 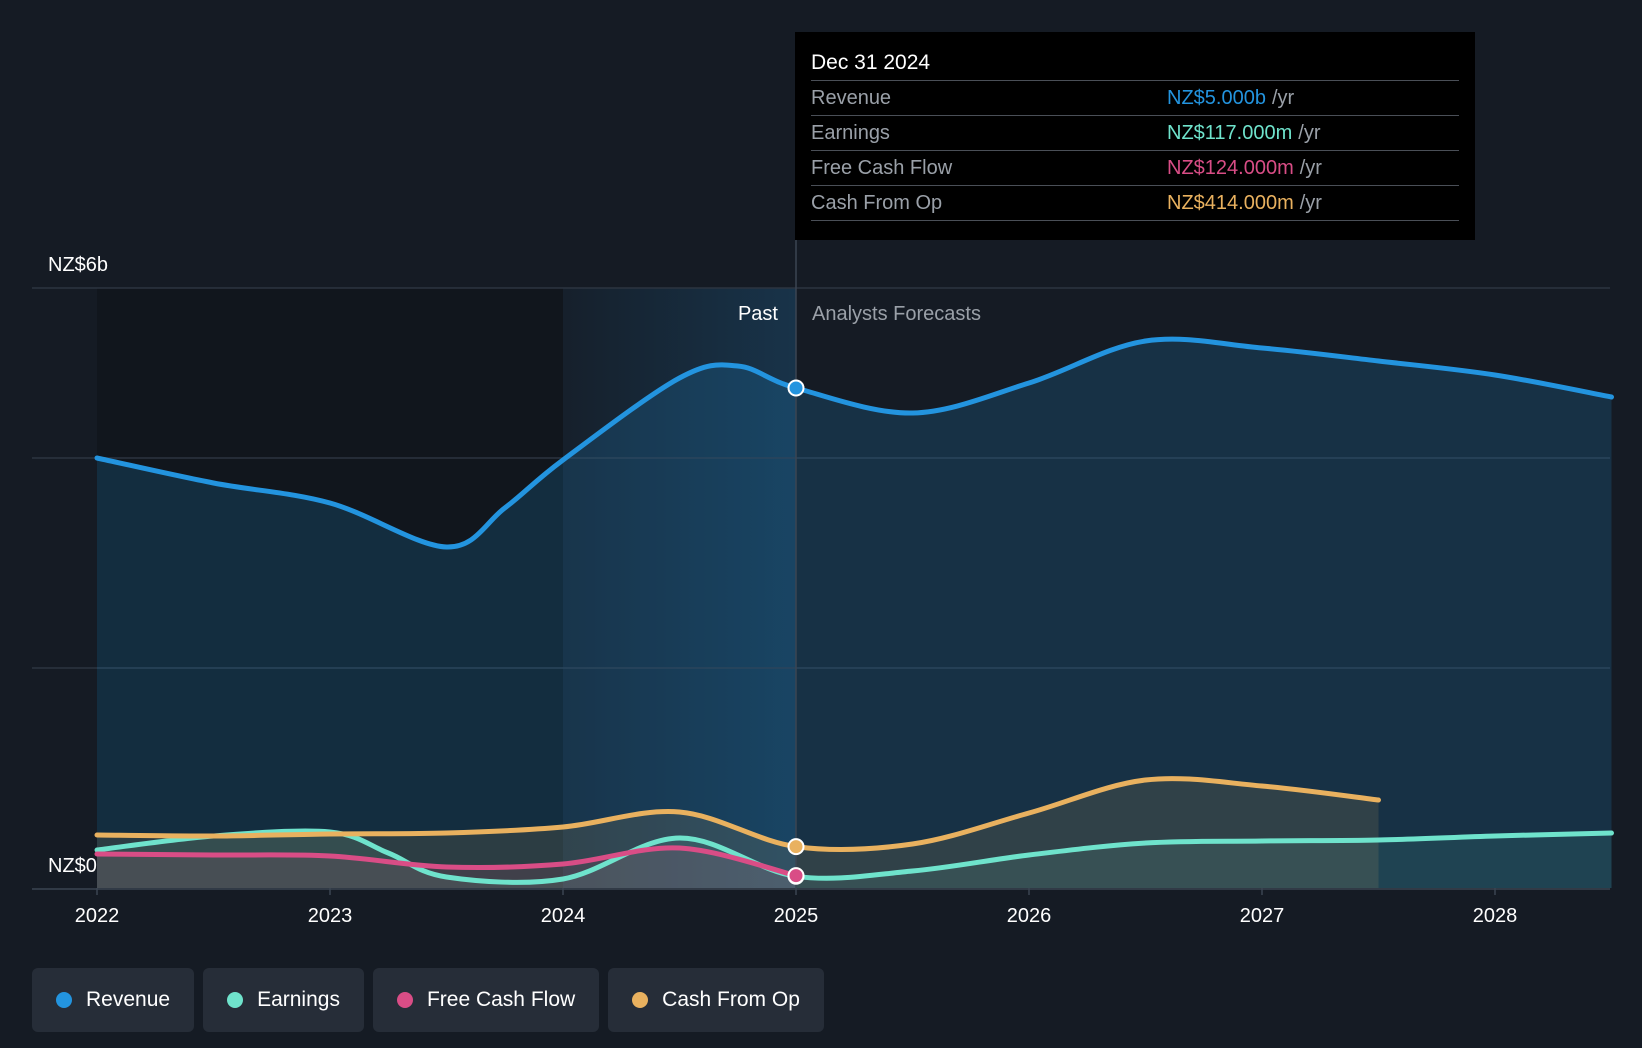 What do you see at coordinates (446, 862) in the screenshot?
I see `line-free_cash_flow` at bounding box center [446, 862].